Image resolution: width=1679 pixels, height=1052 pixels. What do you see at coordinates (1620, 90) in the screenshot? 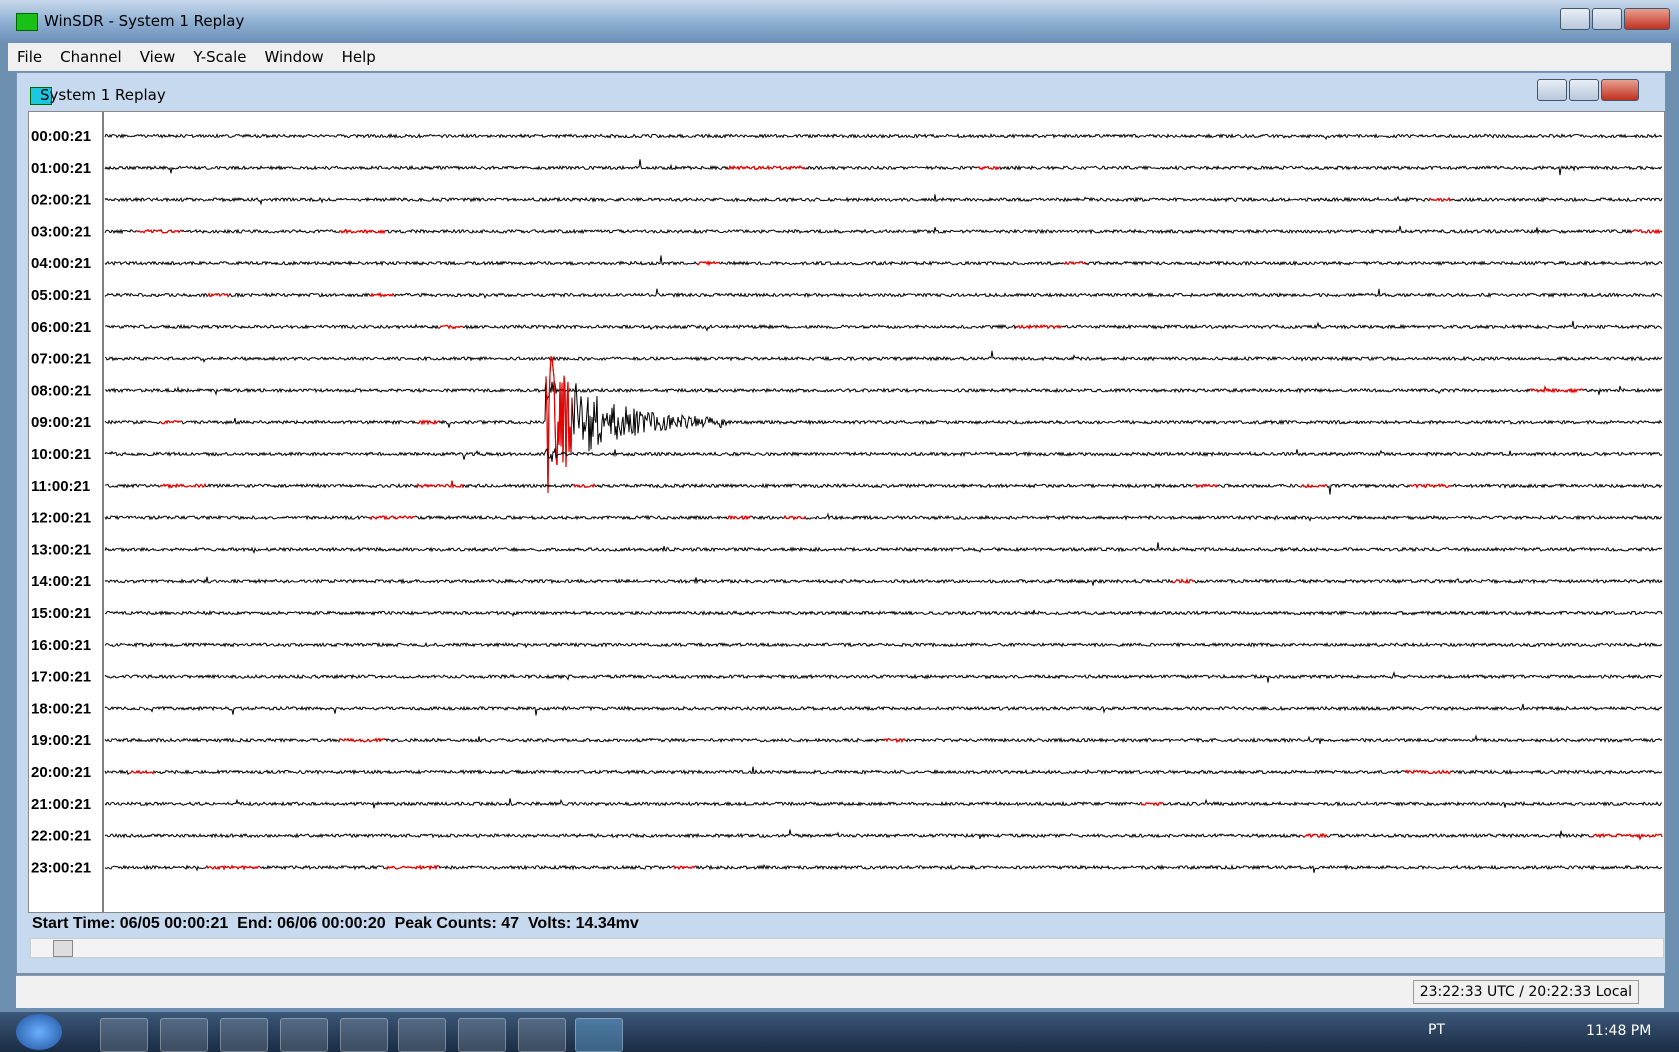
I see `child-close` at bounding box center [1620, 90].